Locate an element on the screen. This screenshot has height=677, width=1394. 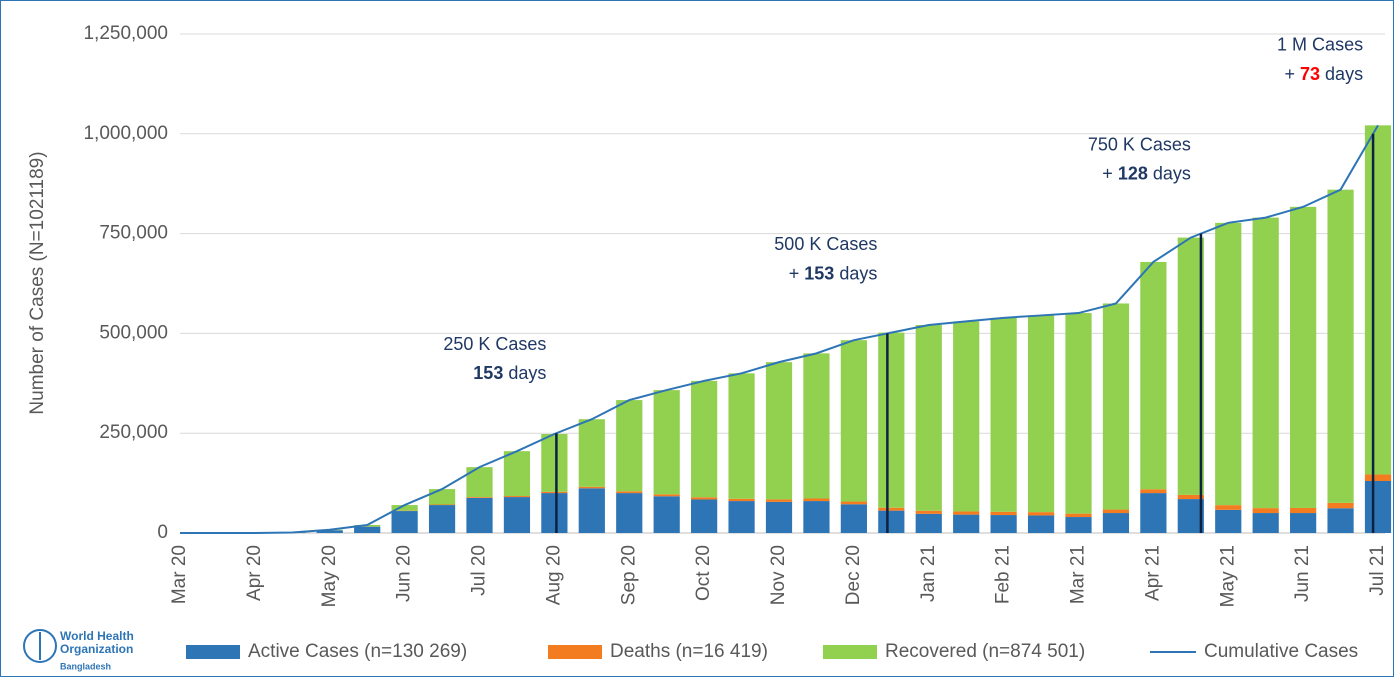
x-tick-label: Feb 21 is located at coordinates (1003, 574).